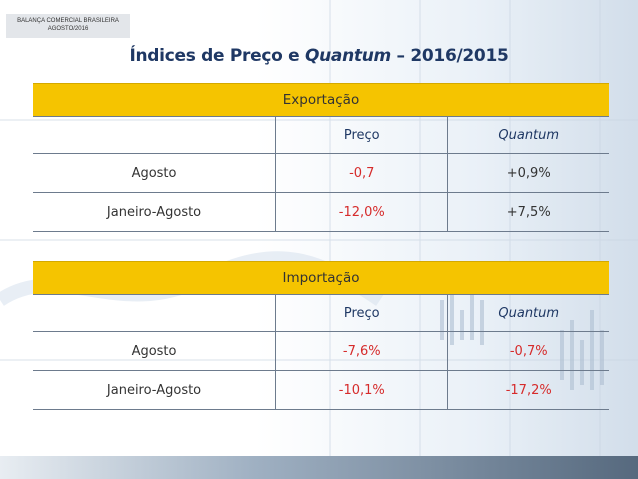  Describe the element at coordinates (68, 29) in the screenshot. I see `header-line-2: AGOSTO/2016` at that location.